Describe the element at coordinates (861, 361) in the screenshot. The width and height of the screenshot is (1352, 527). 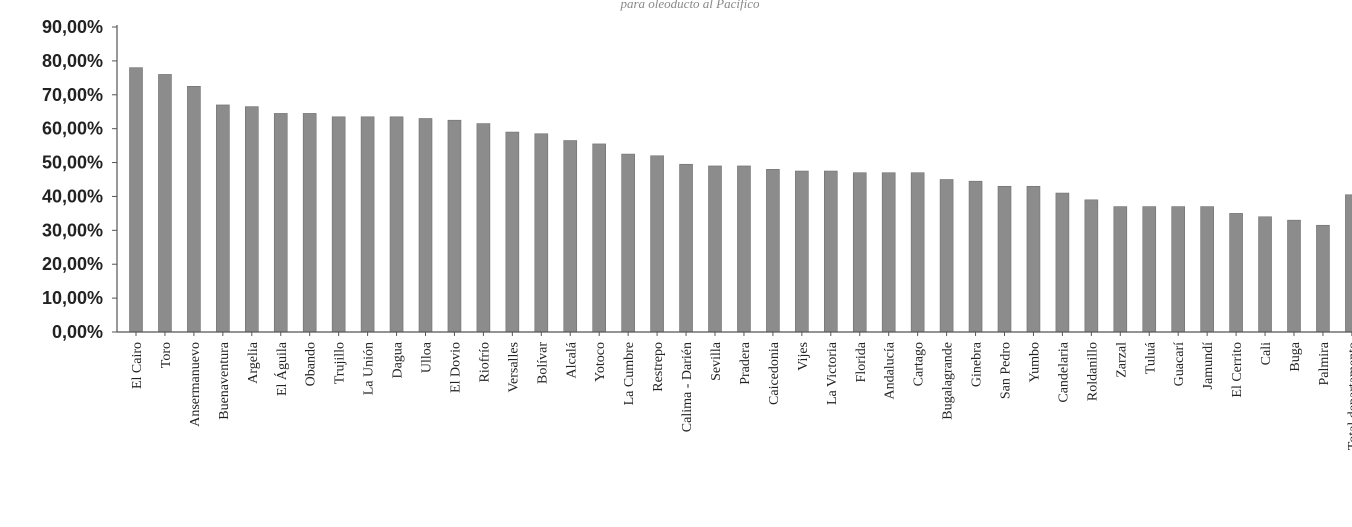
I see `x-tick-label: Florida` at that location.